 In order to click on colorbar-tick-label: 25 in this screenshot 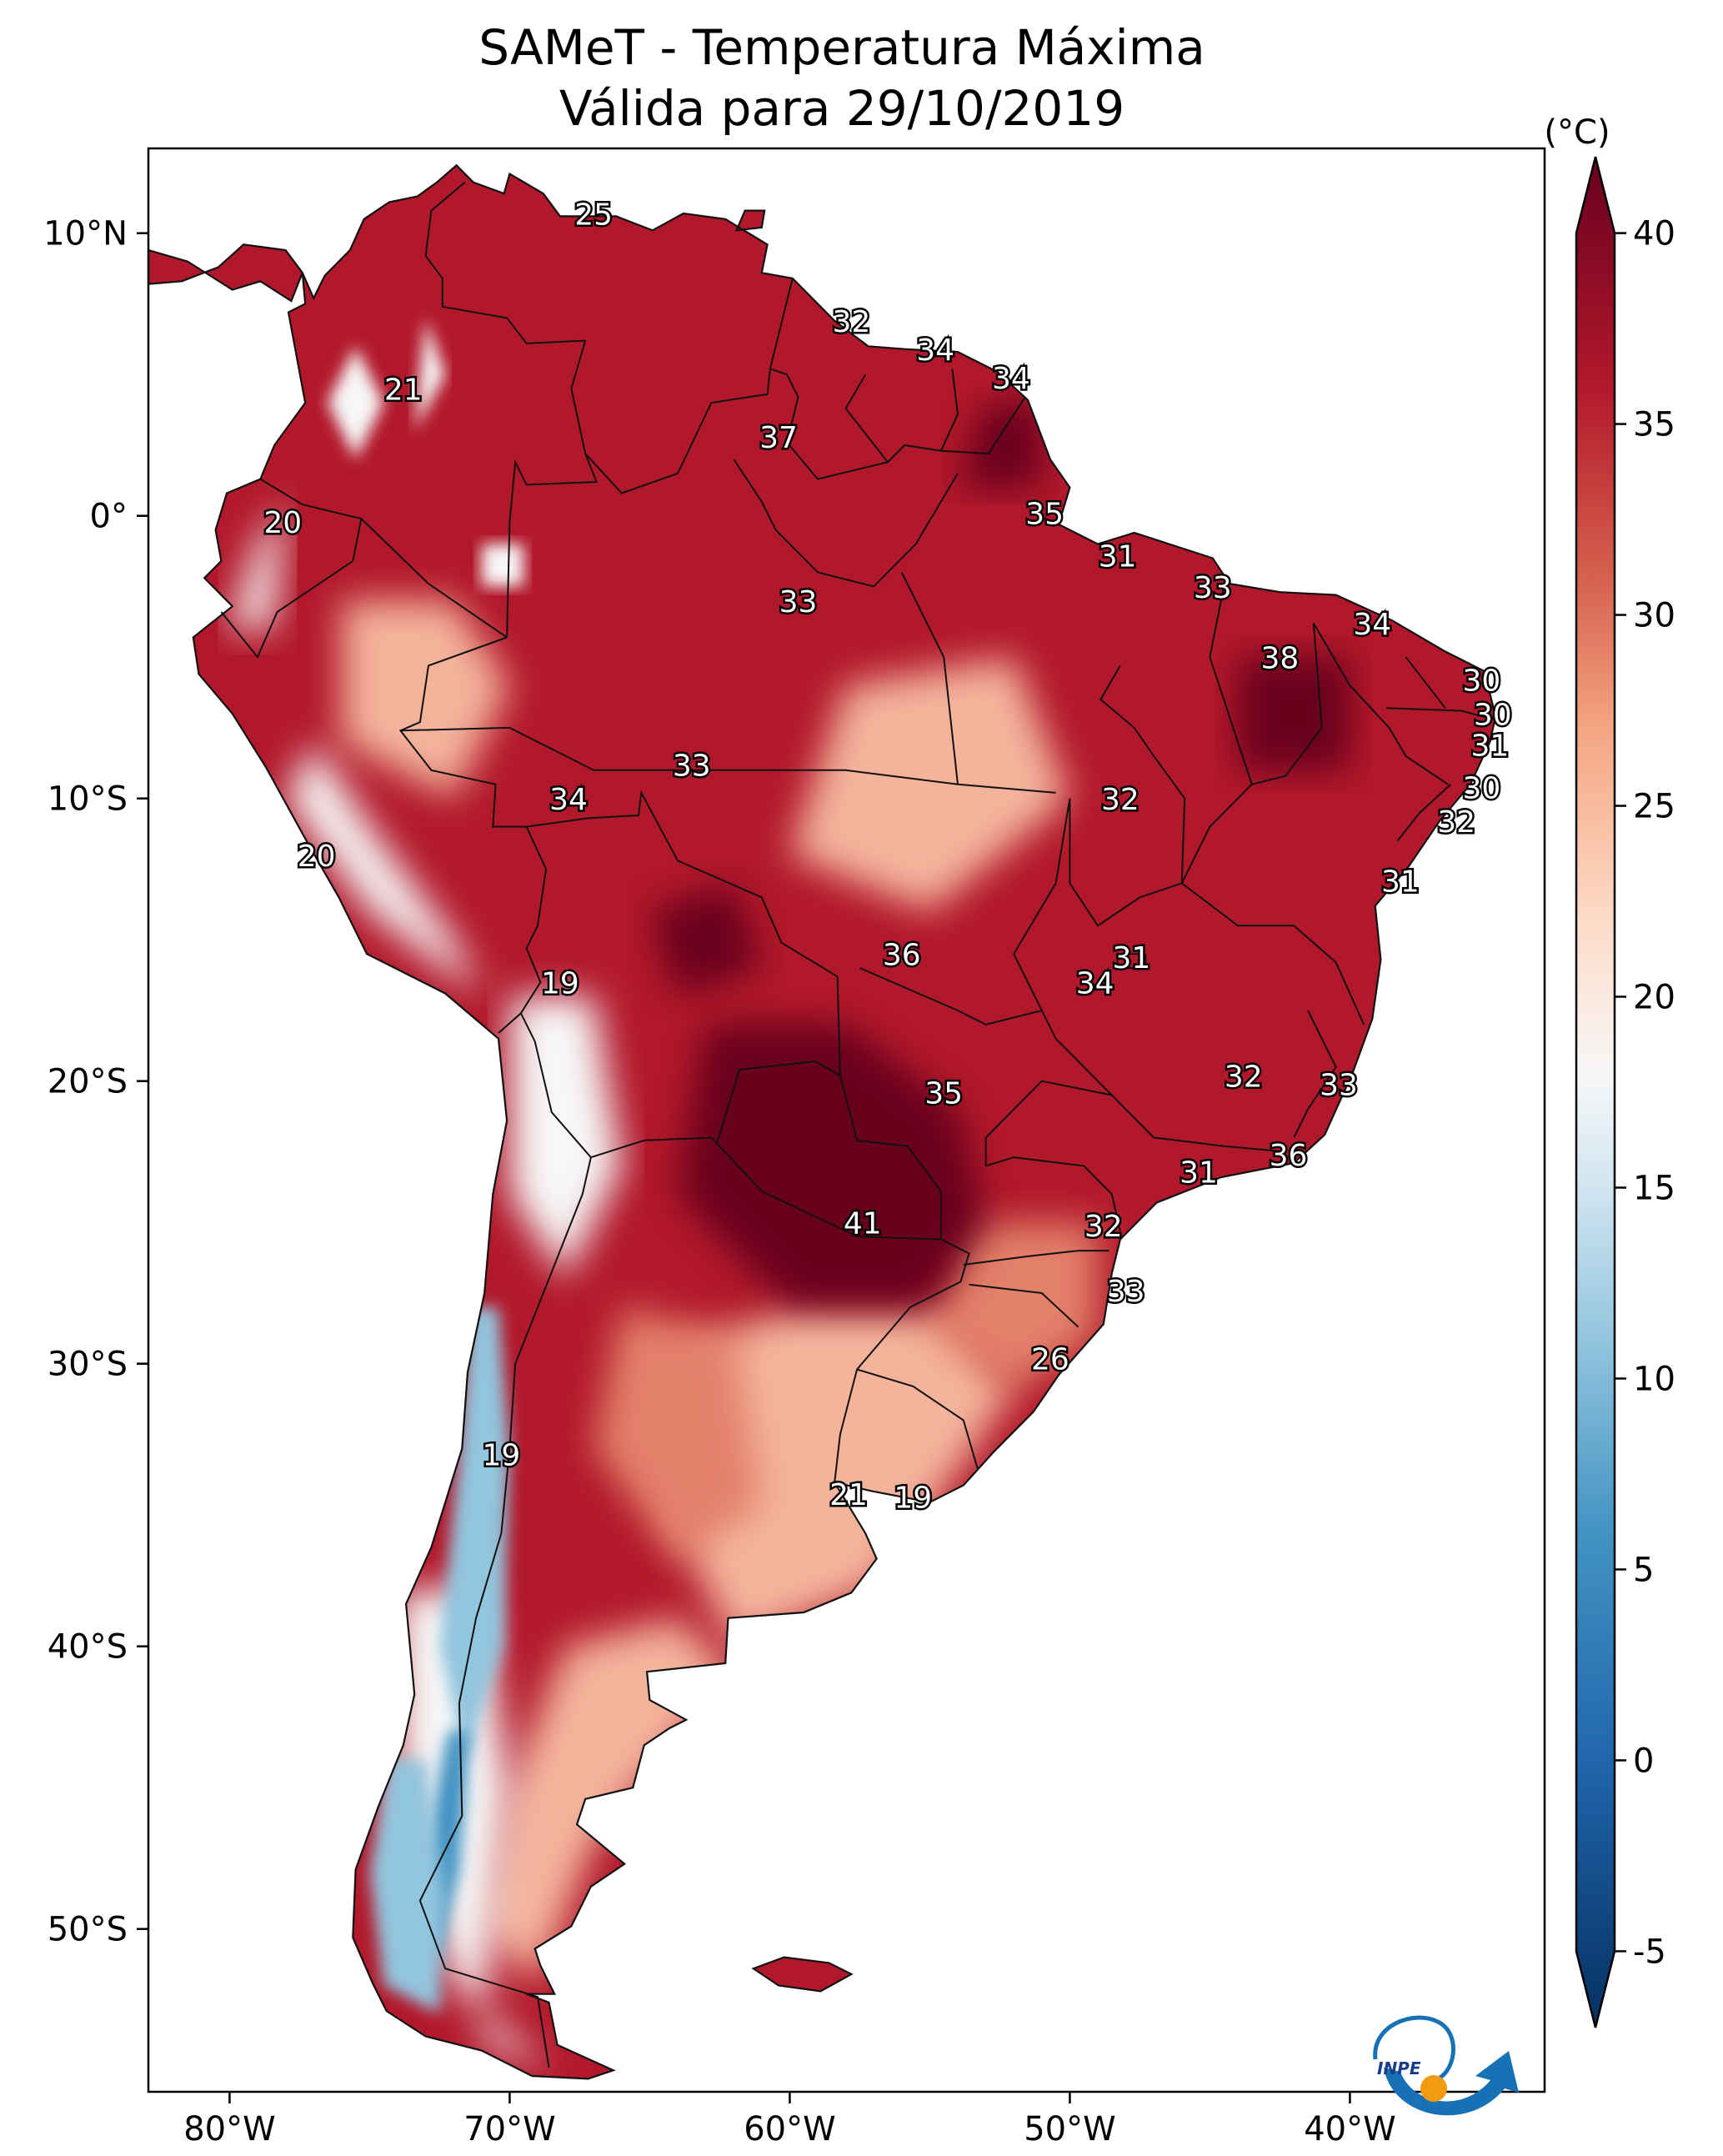, I will do `click(1654, 807)`.